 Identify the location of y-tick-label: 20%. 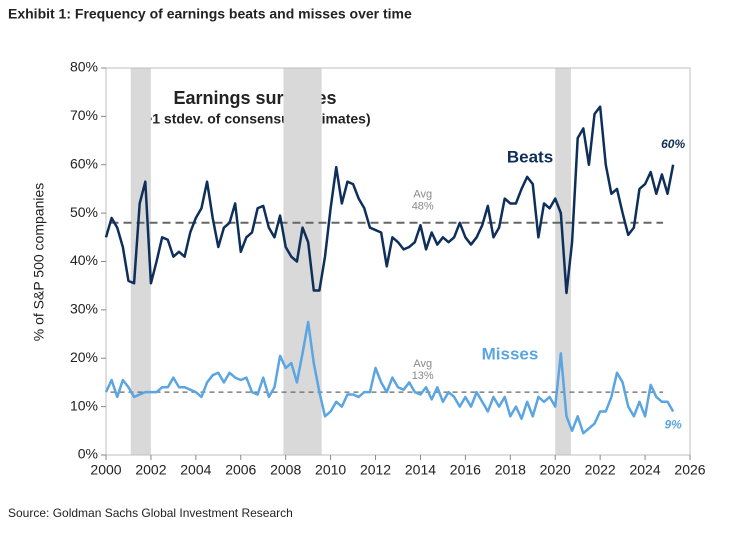
(84, 357).